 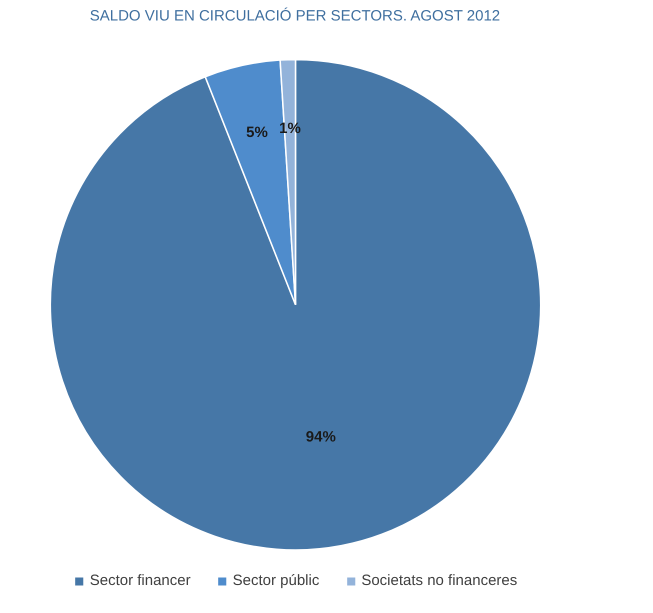 I want to click on legend-label: Sector financer, so click(x=140, y=580).